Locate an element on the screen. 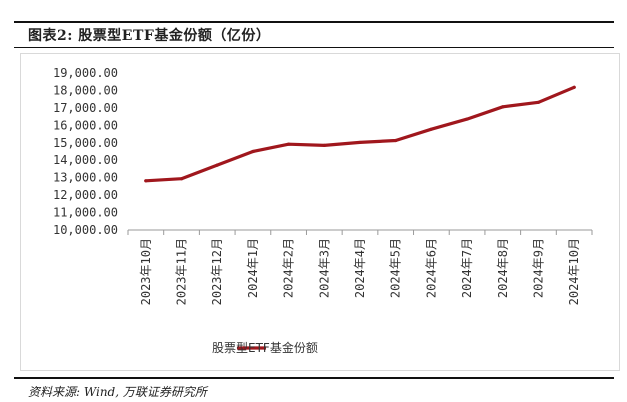 This screenshot has width=627, height=402. x-tick-label: 2024年9月 is located at coordinates (538, 268).